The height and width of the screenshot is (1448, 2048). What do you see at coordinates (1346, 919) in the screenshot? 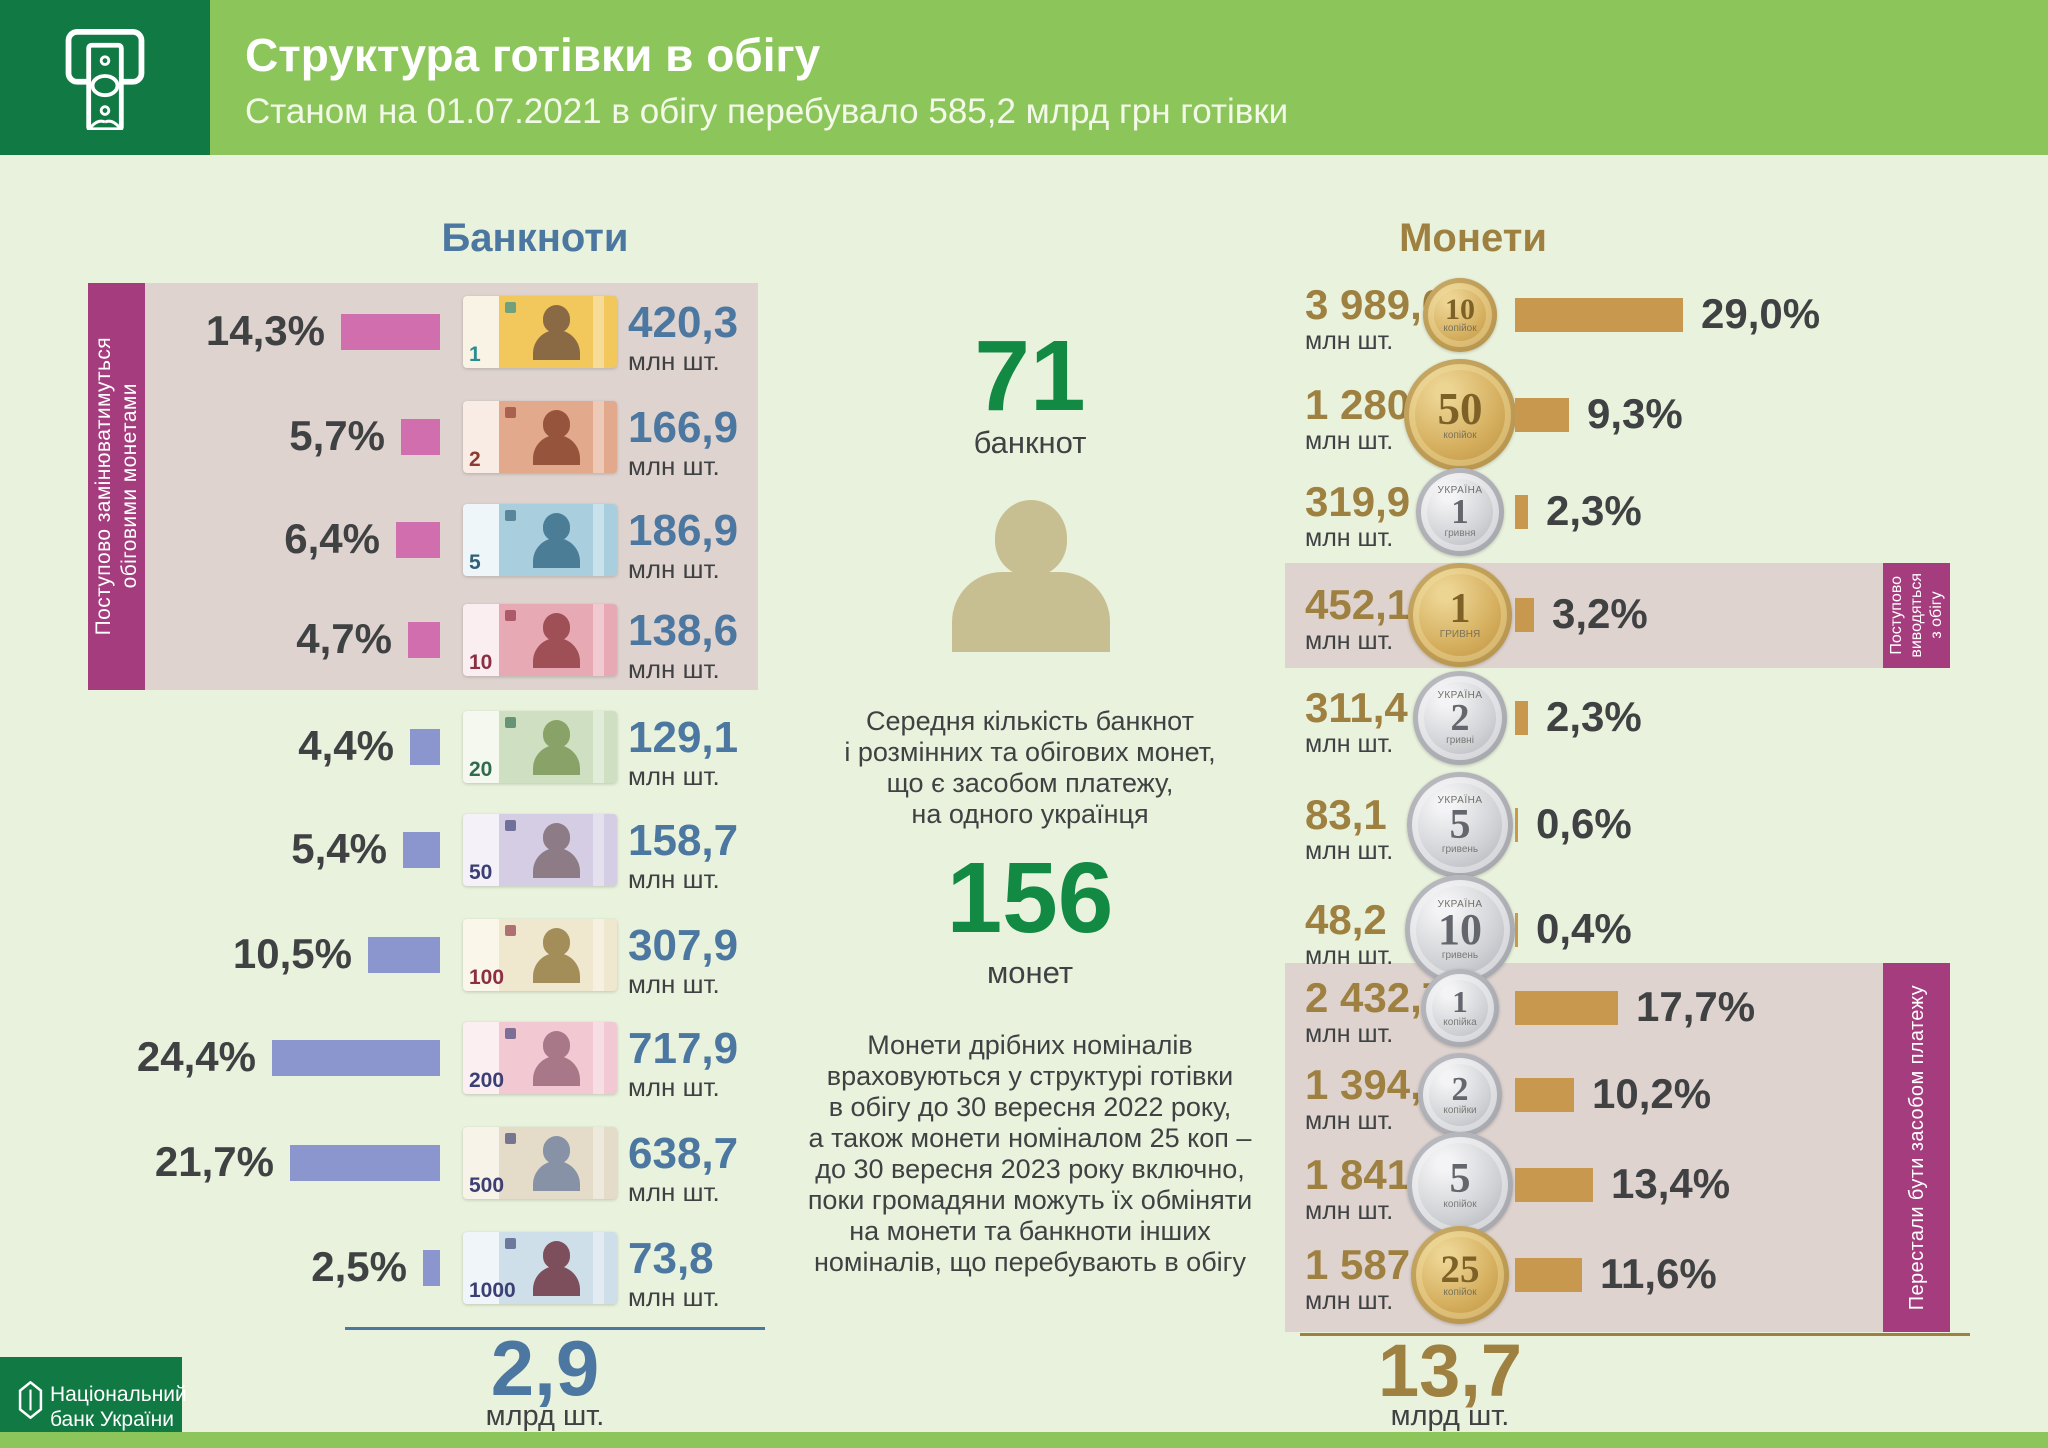
I see `coin-count-value: 48,2` at bounding box center [1346, 919].